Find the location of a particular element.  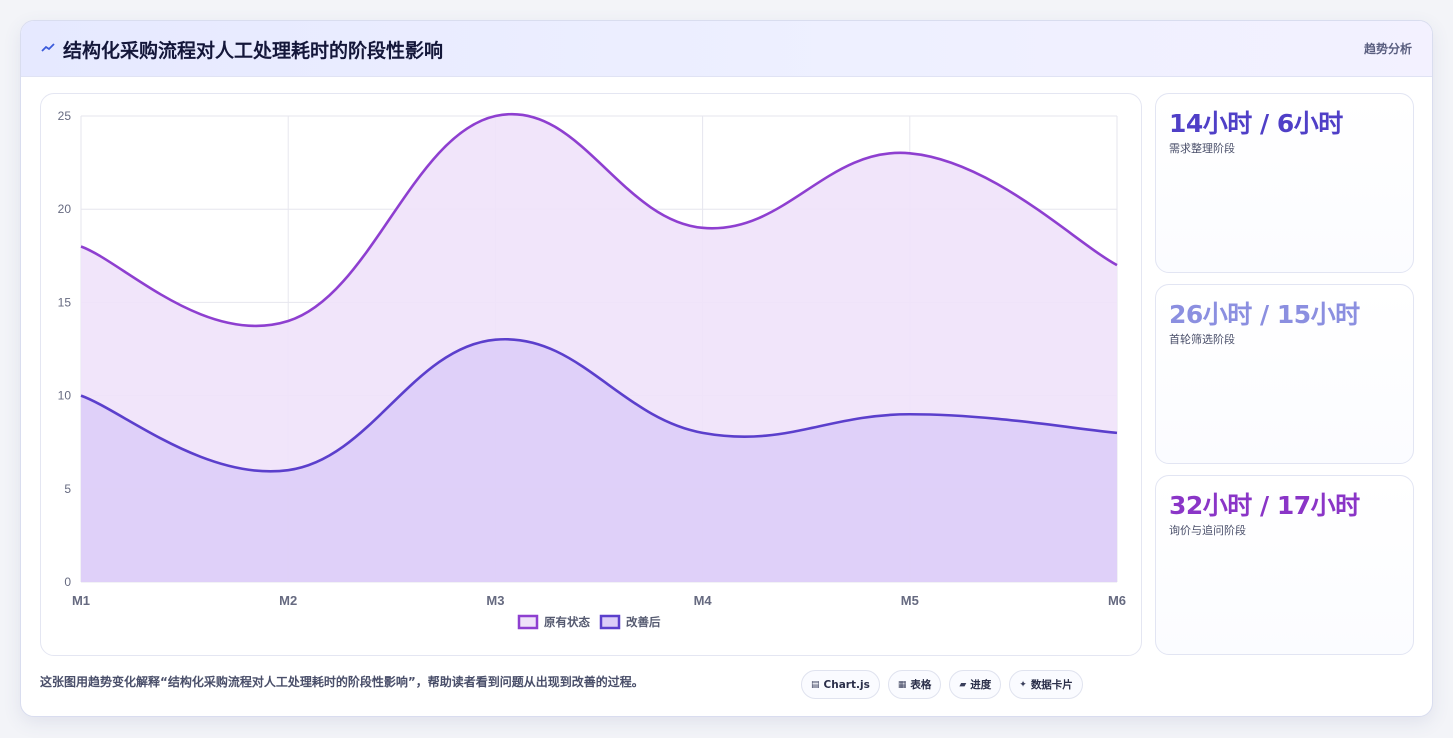

x-tick-label: M2 is located at coordinates (288, 600).